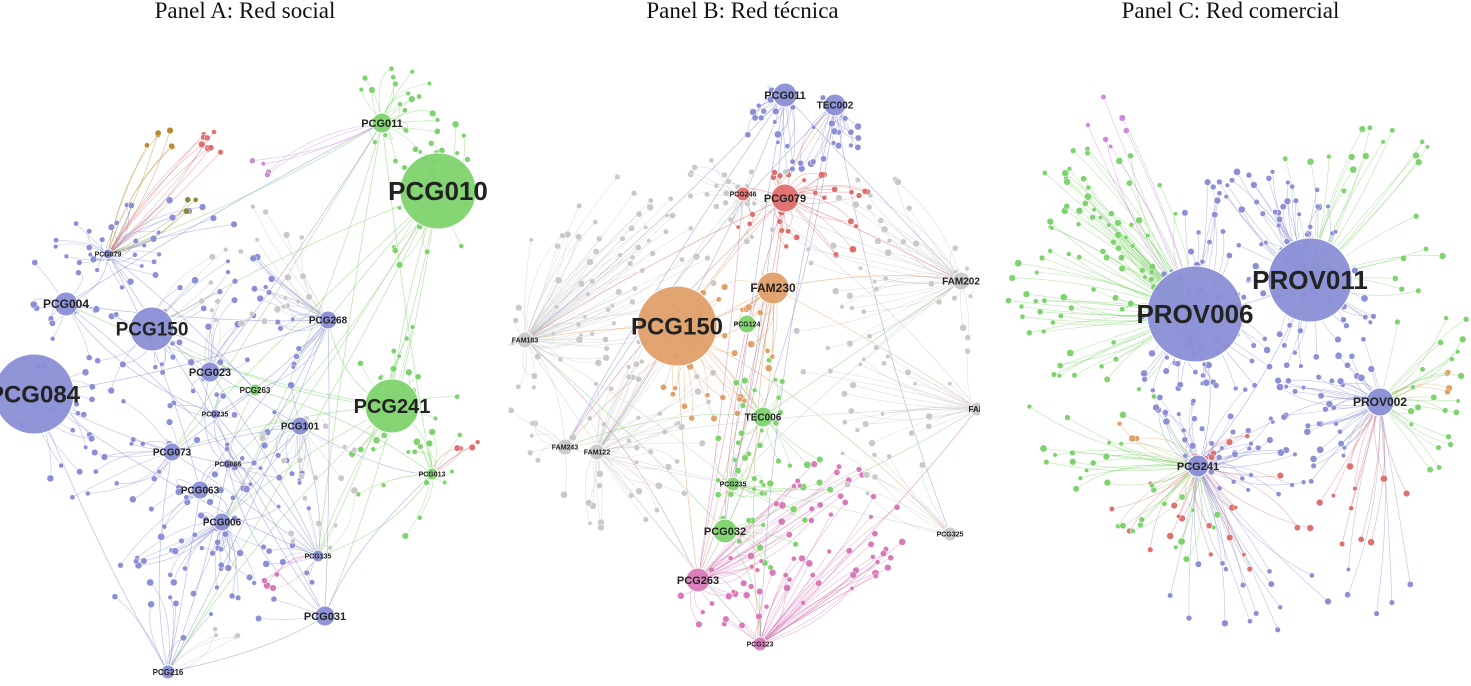 This screenshot has width=1471, height=686. I want to click on hub-label: PCG263, so click(255, 390).